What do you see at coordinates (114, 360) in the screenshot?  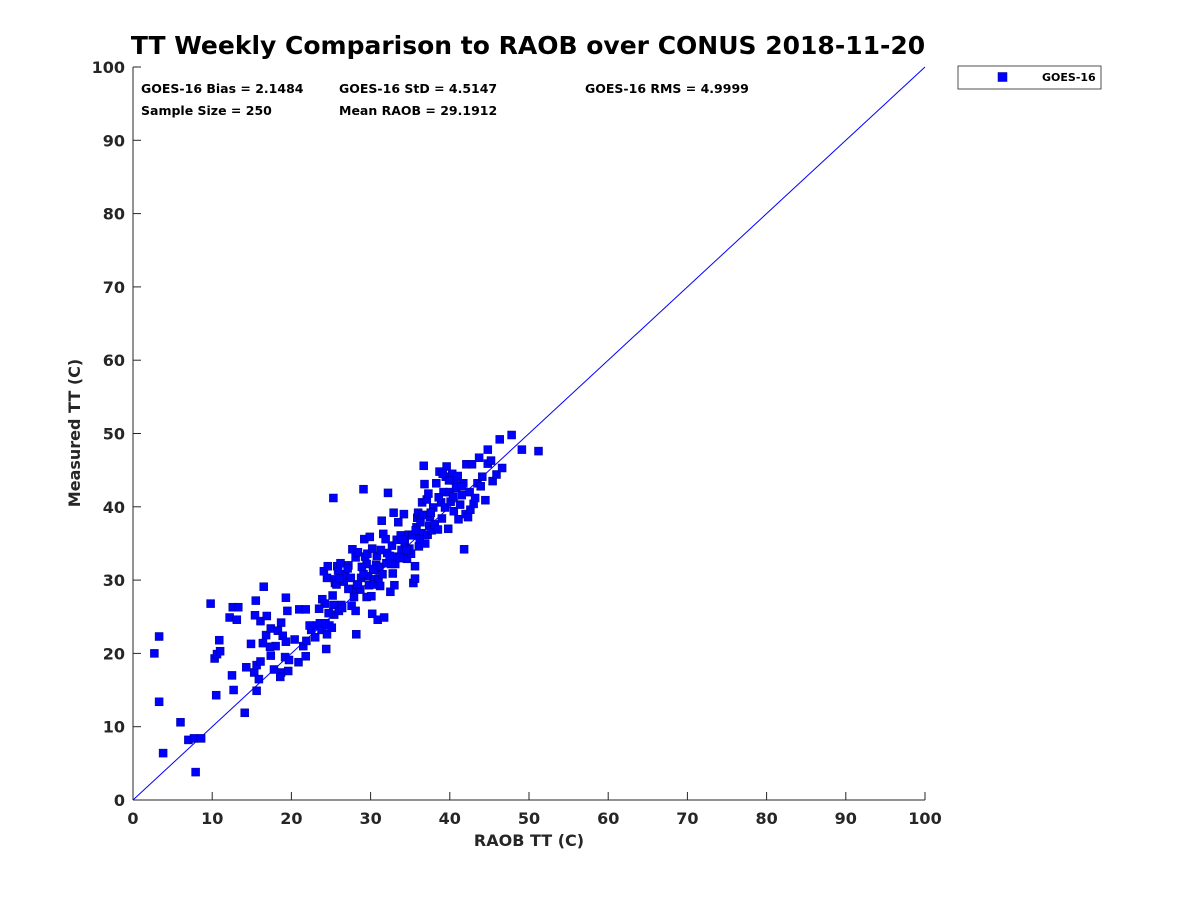 I see `y-tick-label: 60` at bounding box center [114, 360].